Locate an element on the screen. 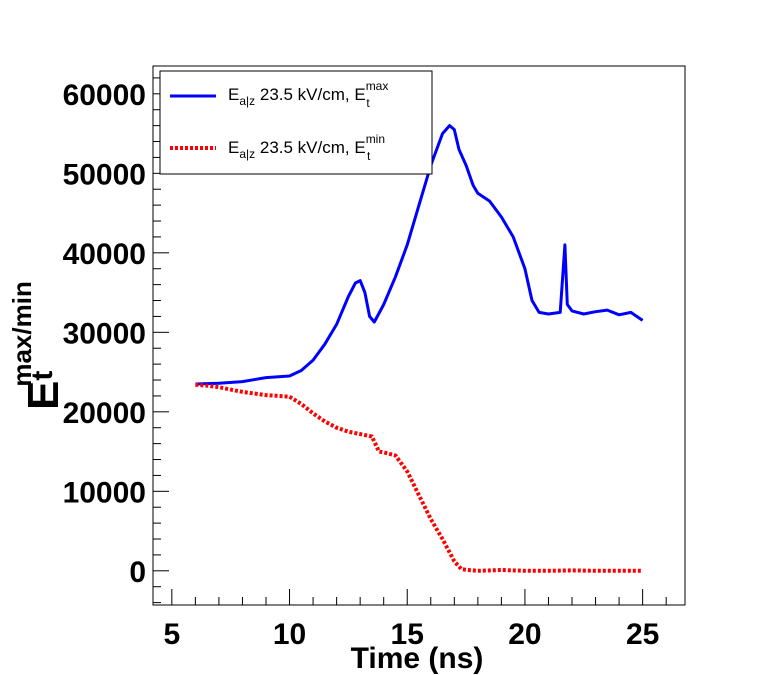 The width and height of the screenshot is (762, 675). x-tick-label: 10 is located at coordinates (289, 634).